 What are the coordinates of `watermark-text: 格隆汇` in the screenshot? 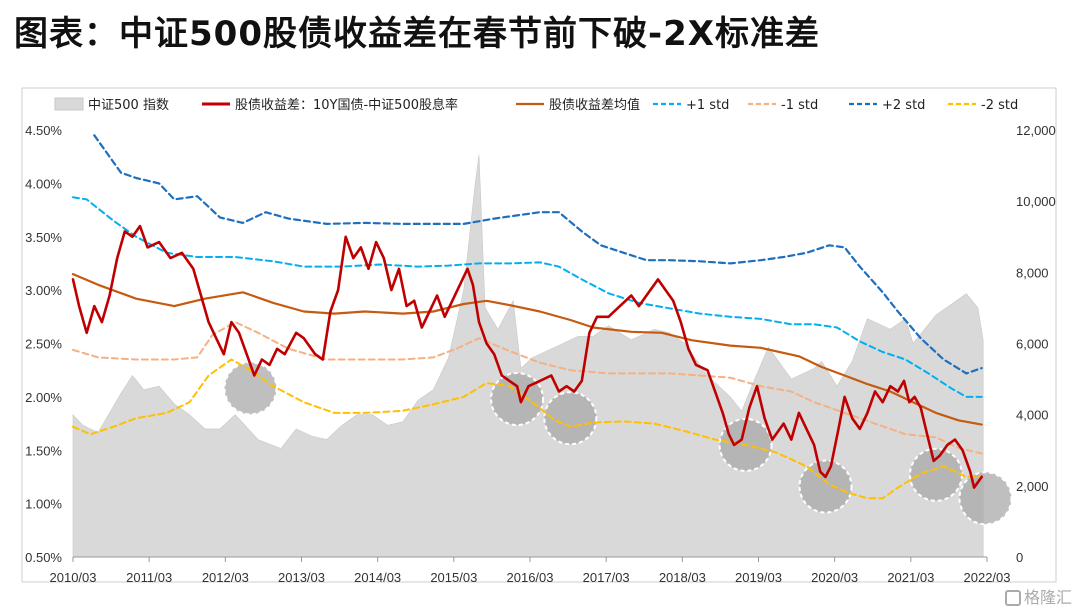 It's located at (1047, 597).